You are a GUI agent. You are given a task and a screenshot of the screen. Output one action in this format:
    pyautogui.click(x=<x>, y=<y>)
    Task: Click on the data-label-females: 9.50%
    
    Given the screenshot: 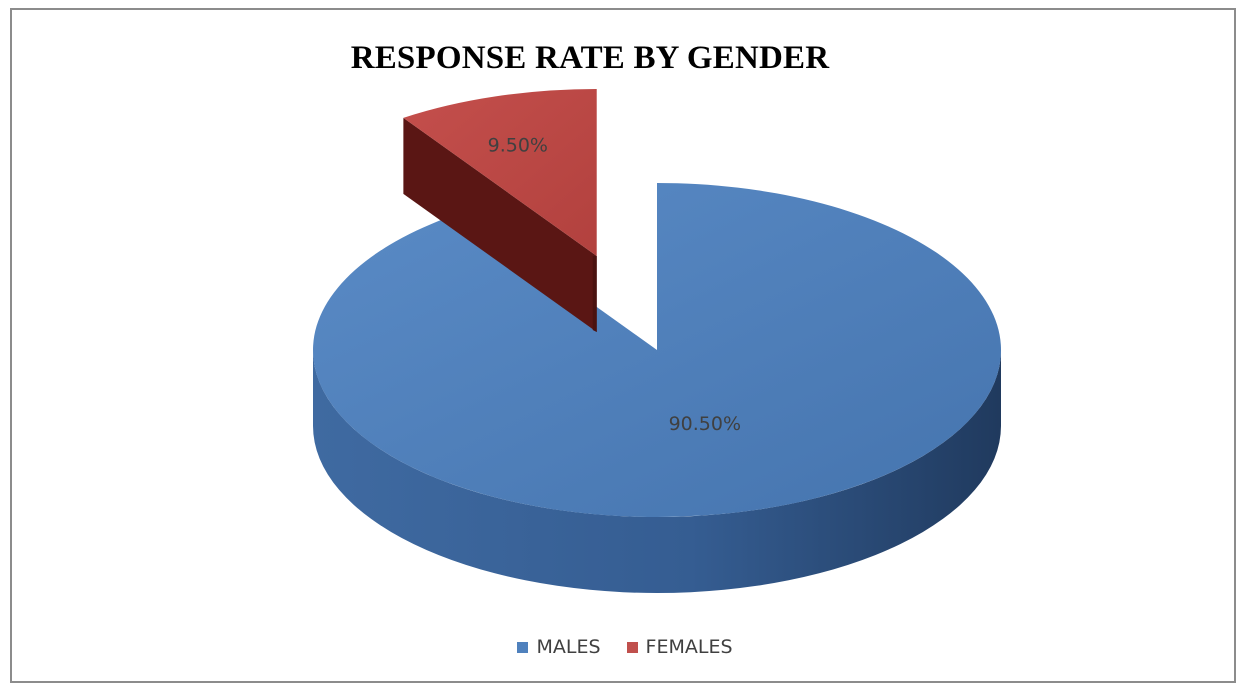 What is the action you would take?
    pyautogui.click(x=518, y=145)
    